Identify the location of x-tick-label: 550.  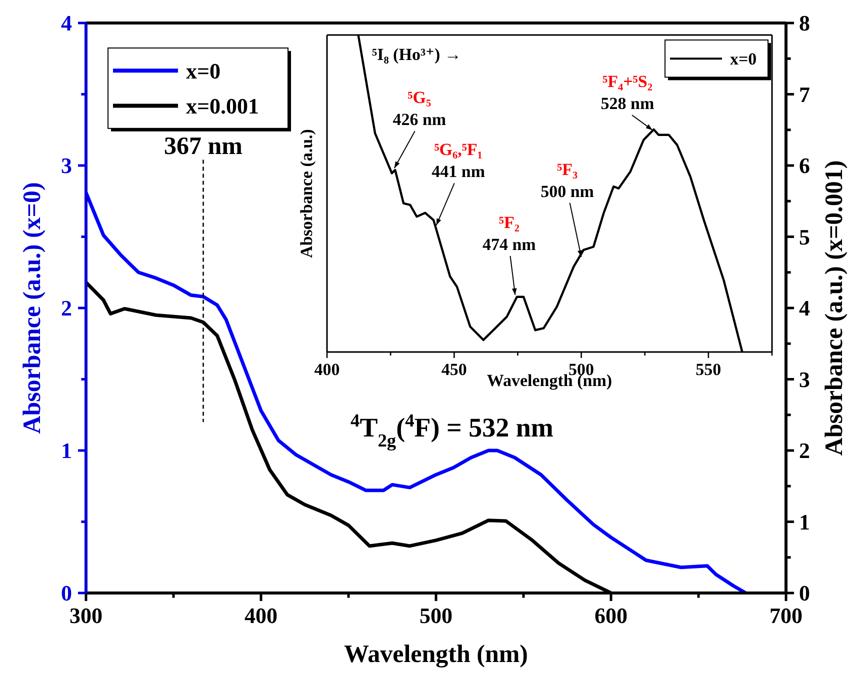
(709, 369).